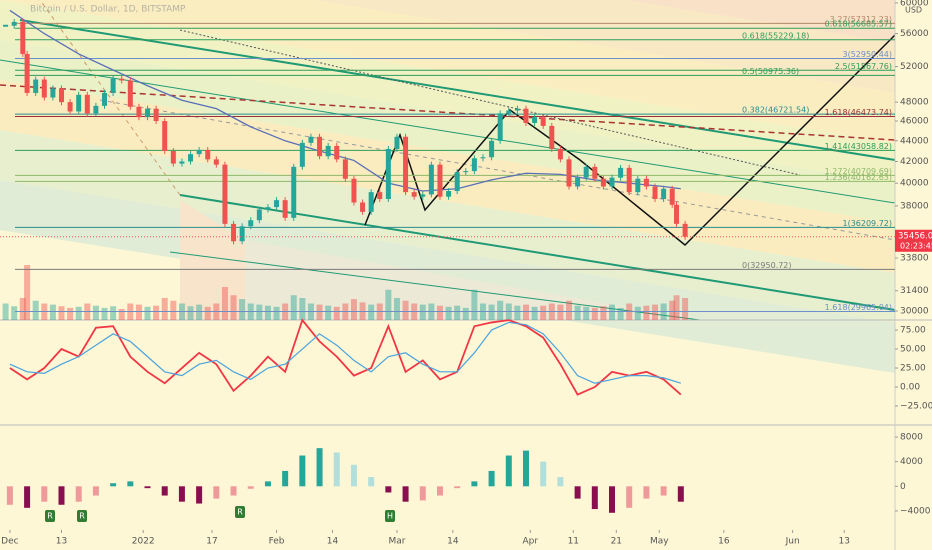  I want to click on fib-label: 1.272(40709.69), so click(858, 171).